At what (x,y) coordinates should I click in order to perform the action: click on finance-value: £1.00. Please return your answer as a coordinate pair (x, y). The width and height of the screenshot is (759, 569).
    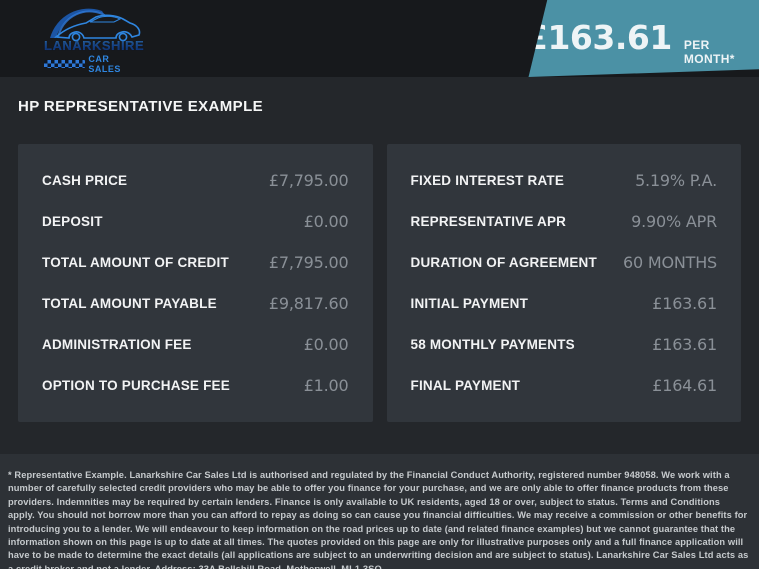
    Looking at the image, I should click on (326, 385).